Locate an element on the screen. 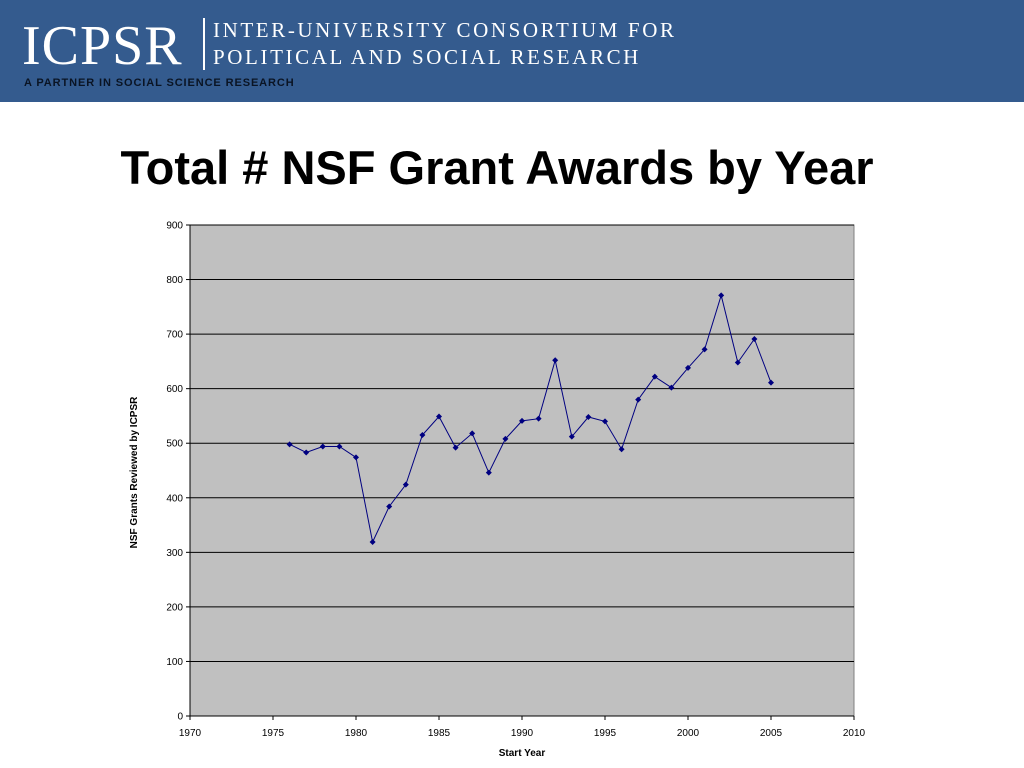  slide-title: Total # NSF Grant Awards by Year is located at coordinates (497, 167).